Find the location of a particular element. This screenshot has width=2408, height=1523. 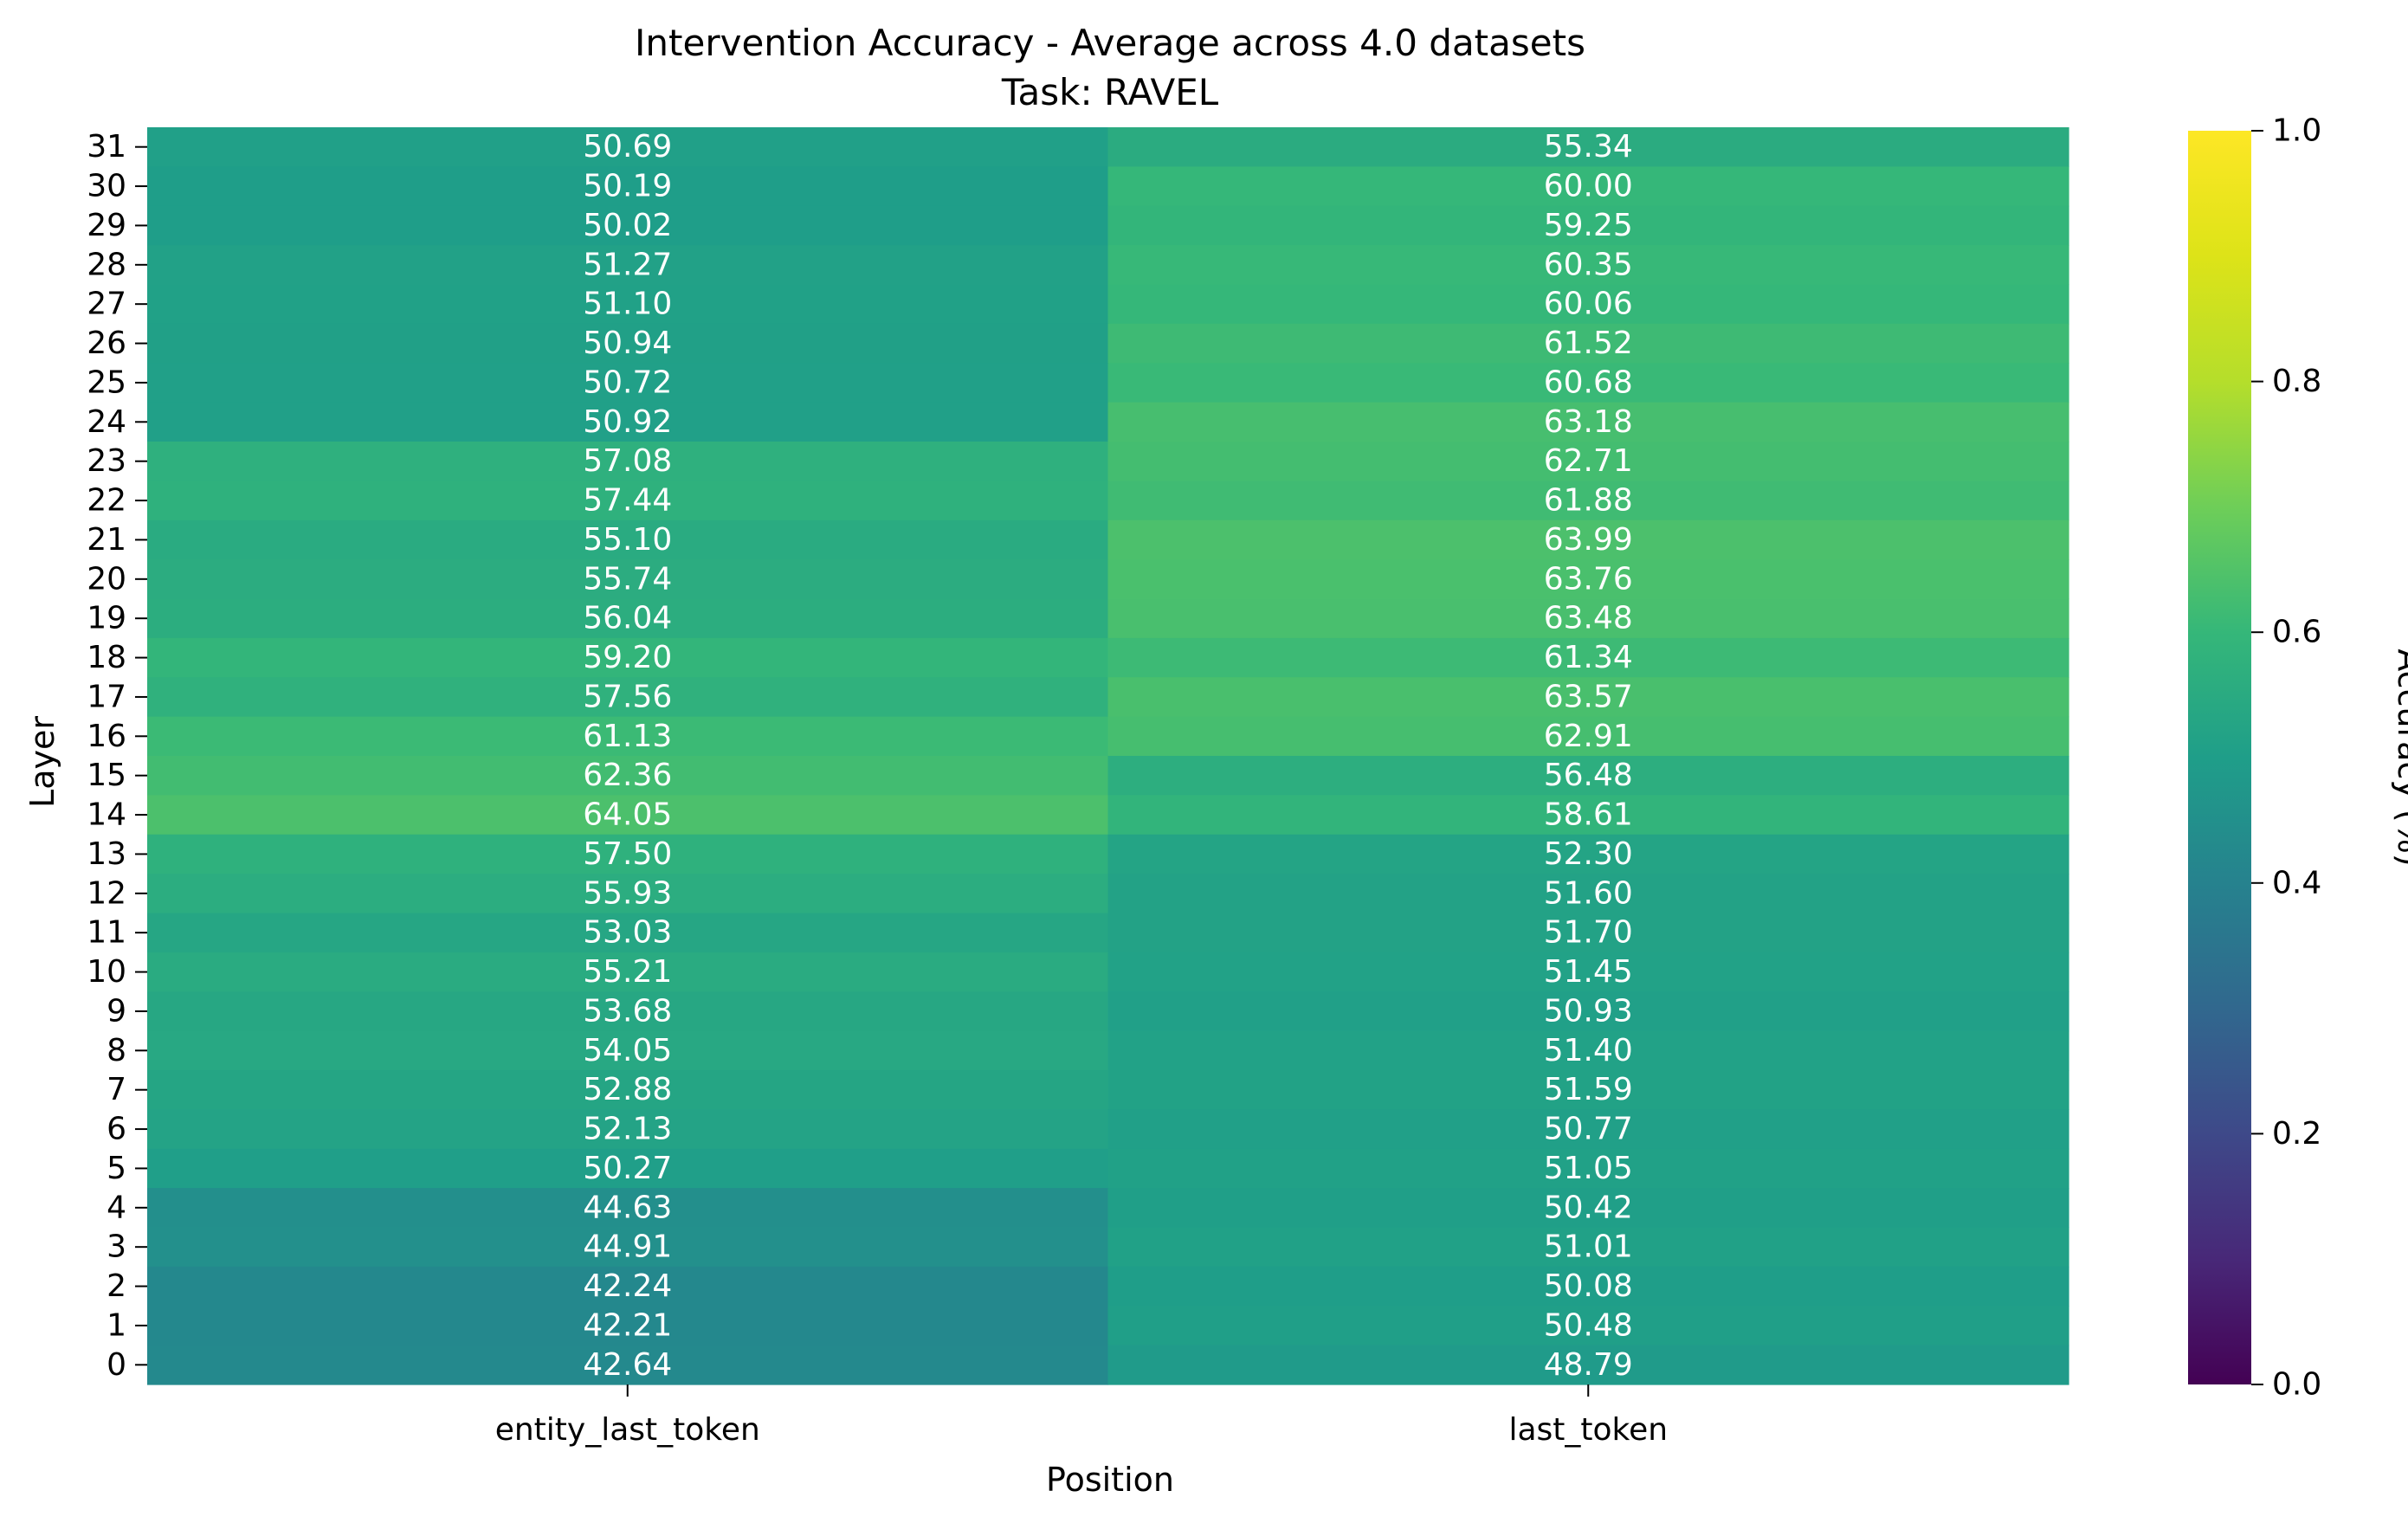

cell-value-label: 63.99 is located at coordinates (1589, 540).